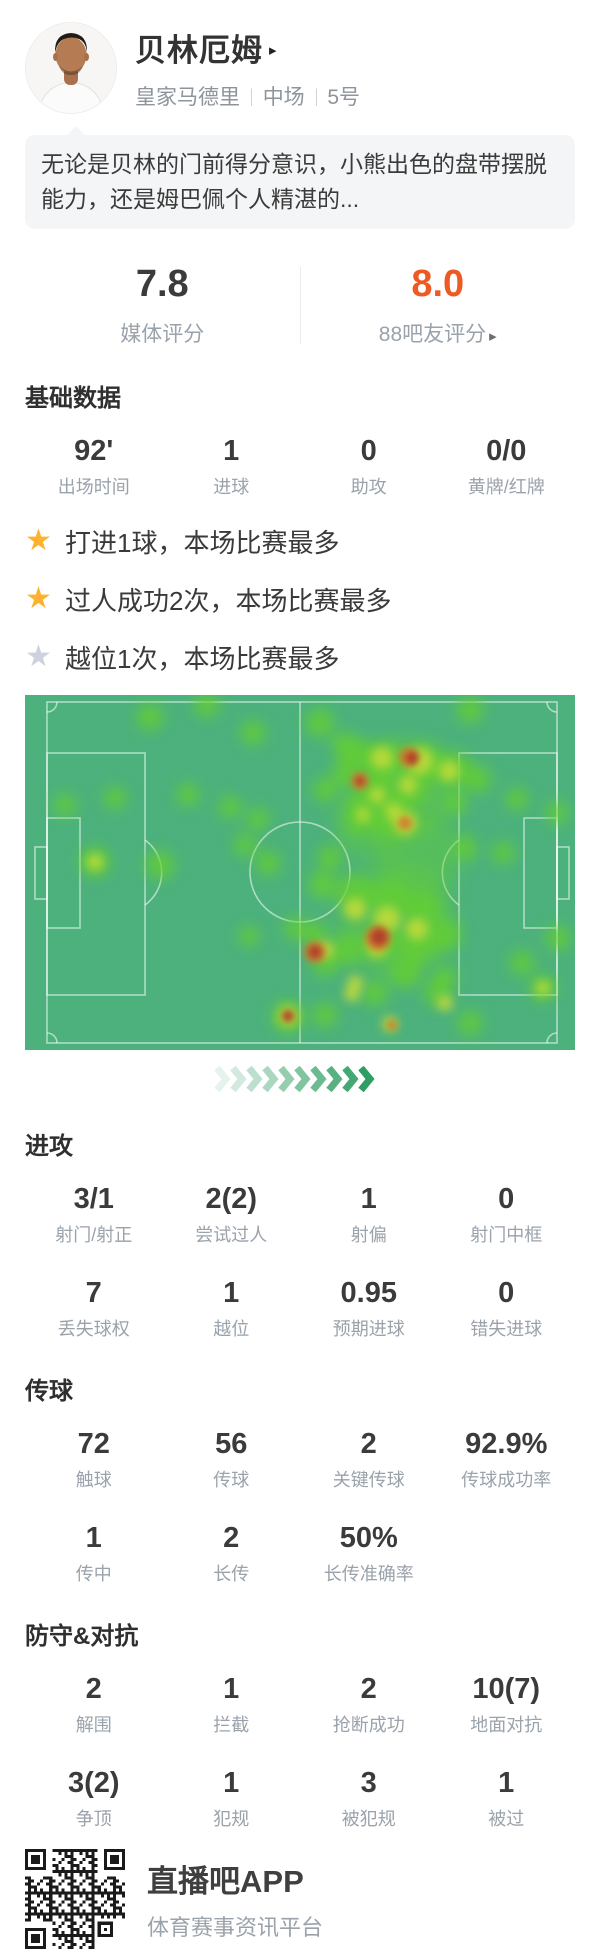  Describe the element at coordinates (231, 1704) in the screenshot. I see `stat-interceptions: 1 拦截` at that location.